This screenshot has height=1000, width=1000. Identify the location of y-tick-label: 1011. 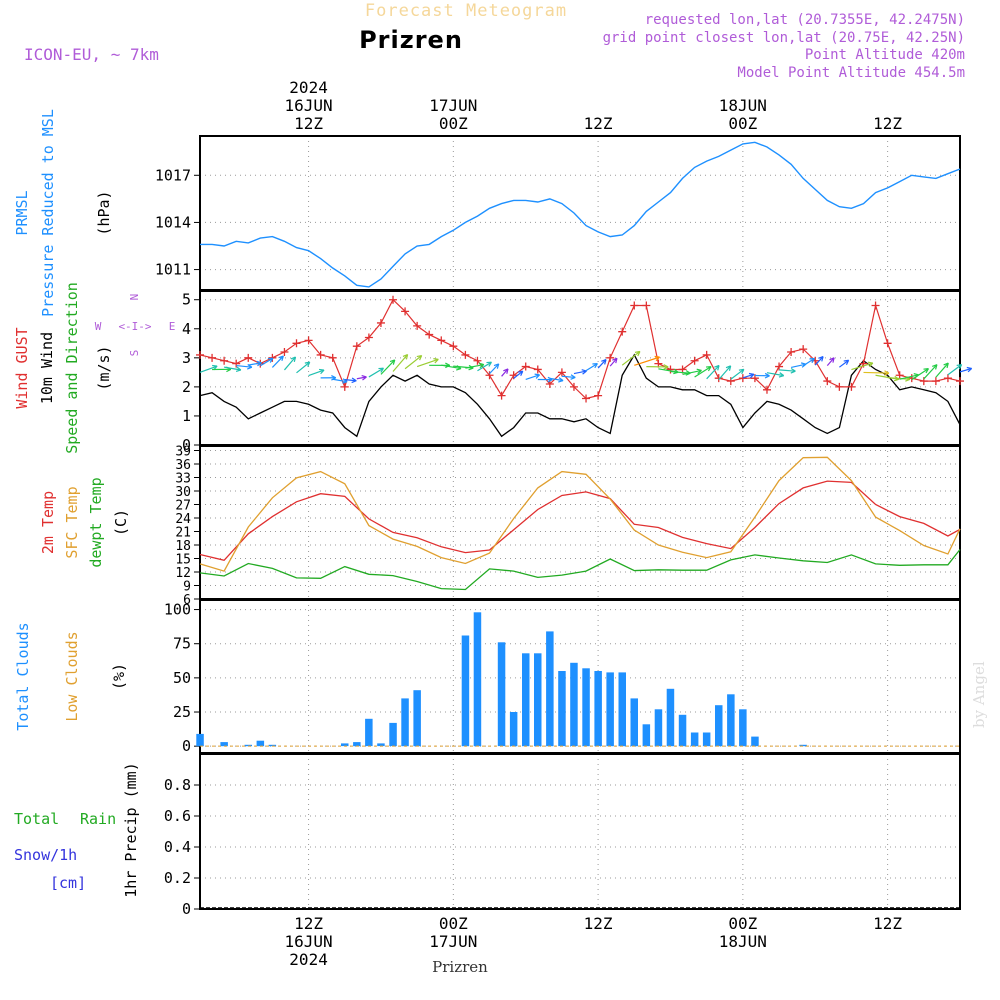
(173, 270).